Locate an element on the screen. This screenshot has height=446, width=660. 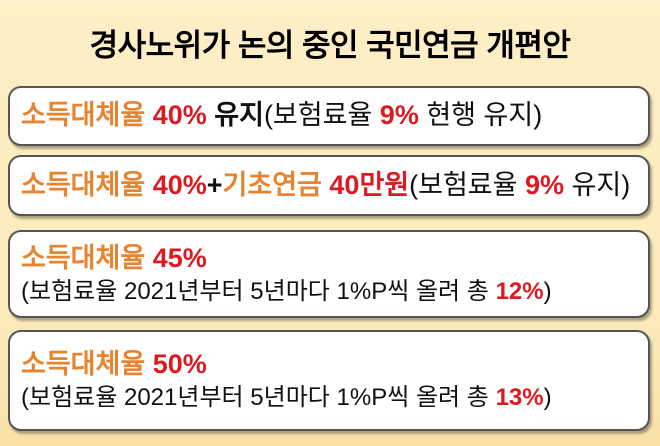
replacement-rate-value: 45% is located at coordinates (179, 257).